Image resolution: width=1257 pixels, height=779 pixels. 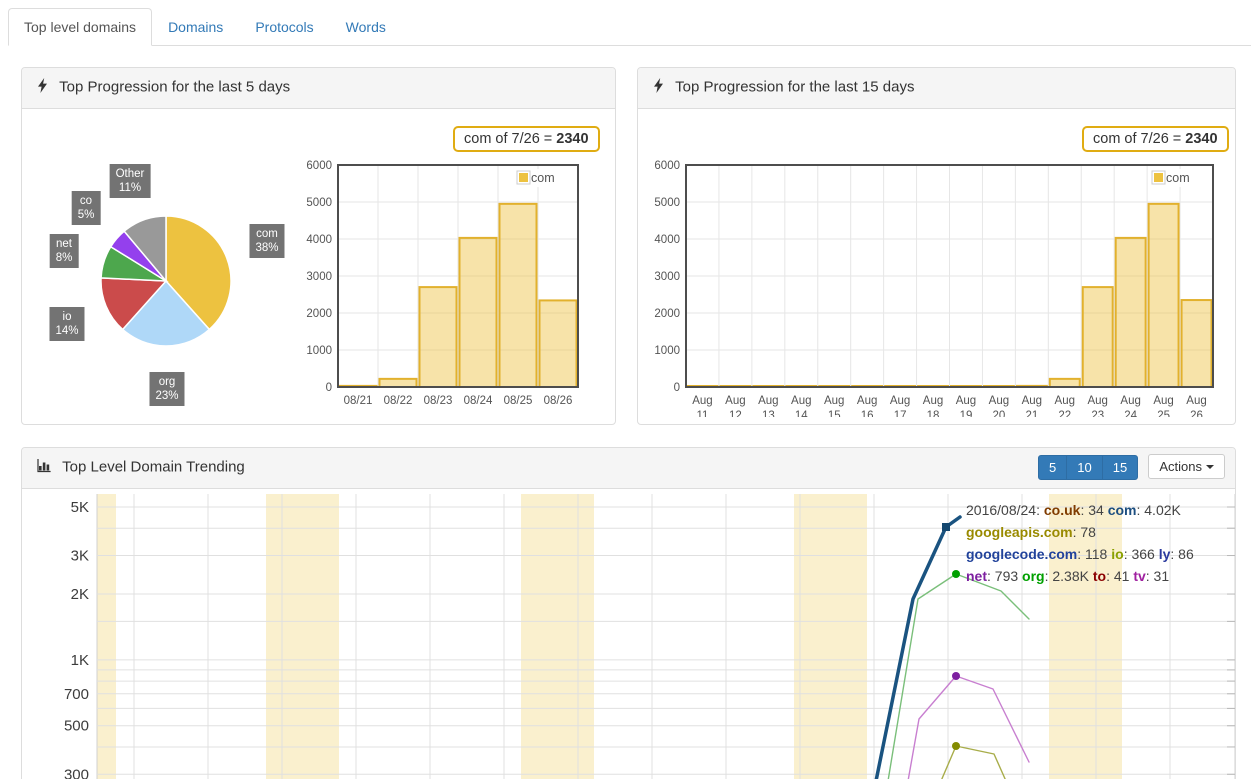 What do you see at coordinates (1062, 510) in the screenshot?
I see `tooltip-series-label: co.uk` at bounding box center [1062, 510].